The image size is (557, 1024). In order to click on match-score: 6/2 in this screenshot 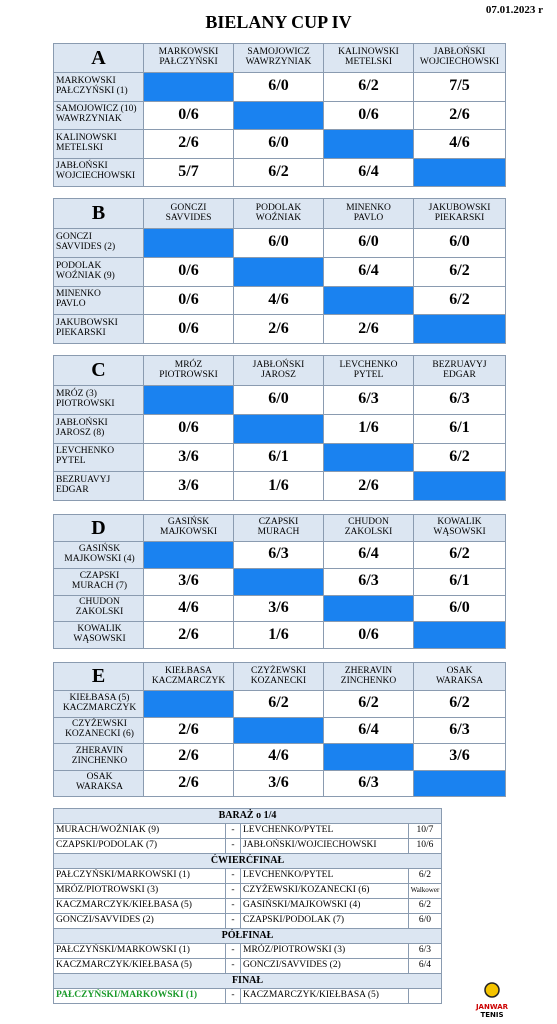, I will do `click(425, 906)`.